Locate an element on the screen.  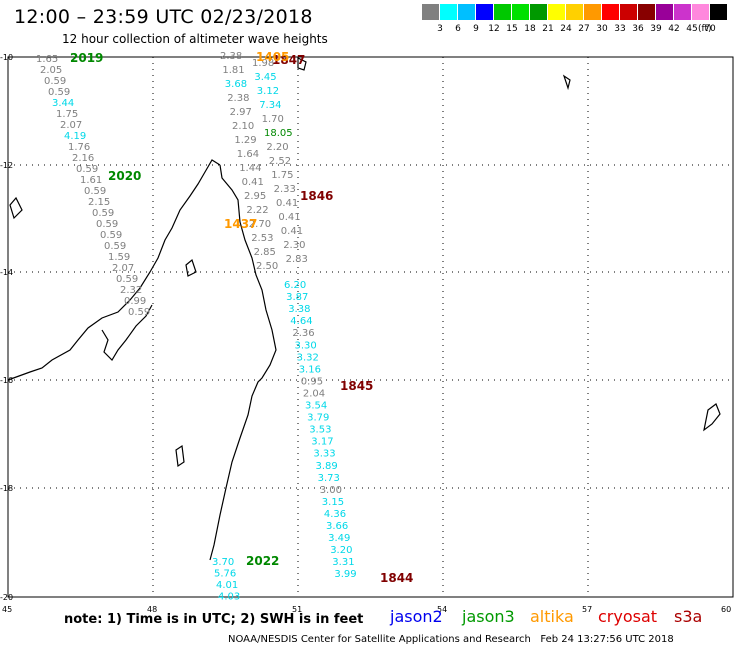
swh-value: 3.17 is located at coordinates (322, 442).